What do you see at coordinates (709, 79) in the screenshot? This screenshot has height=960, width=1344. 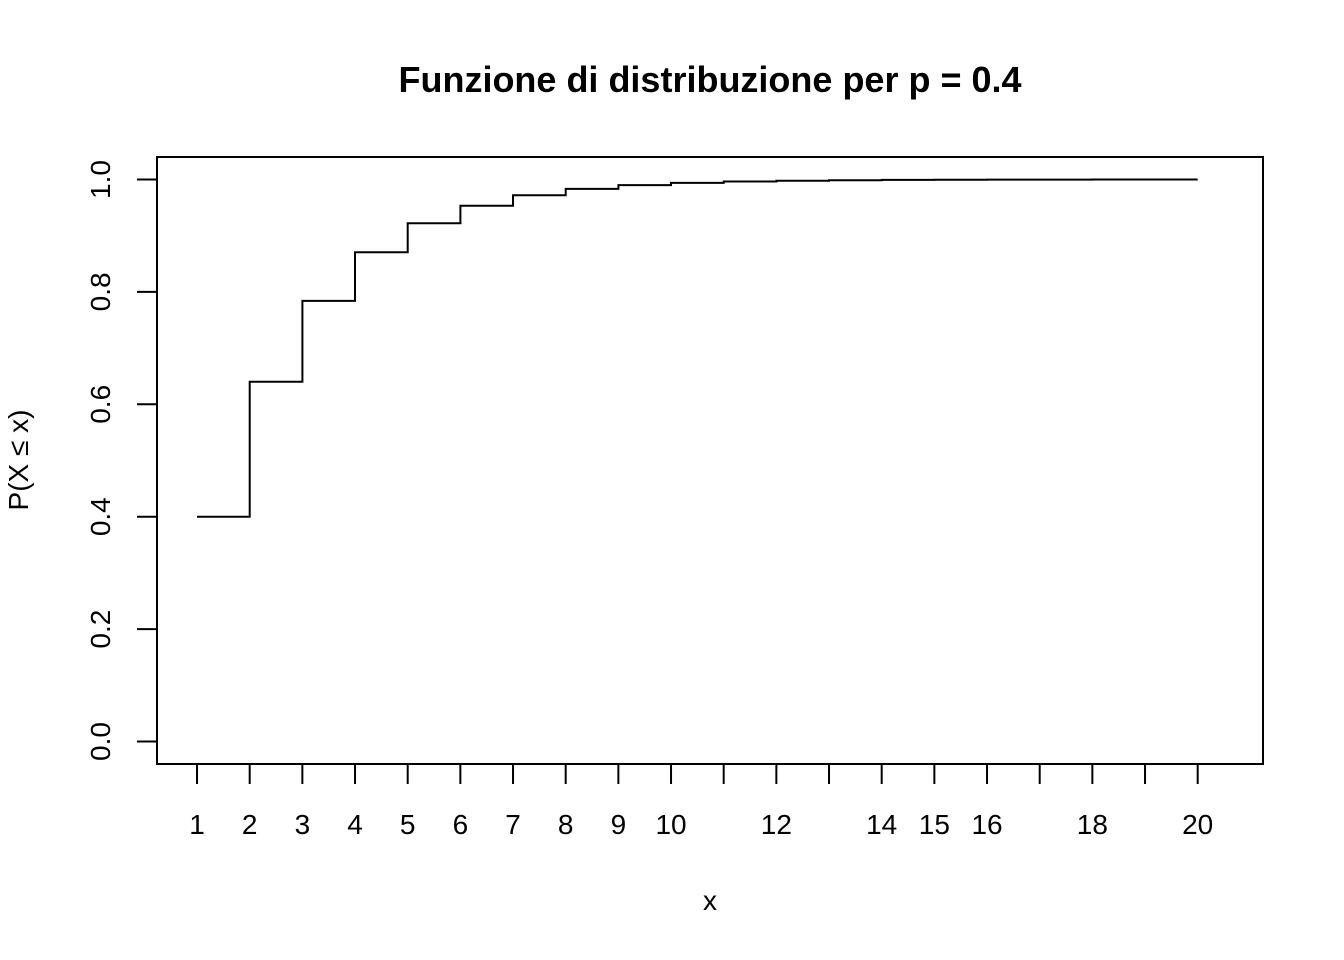 I see `chart-title: Funzione di distribuzione per p = 0.4` at bounding box center [709, 79].